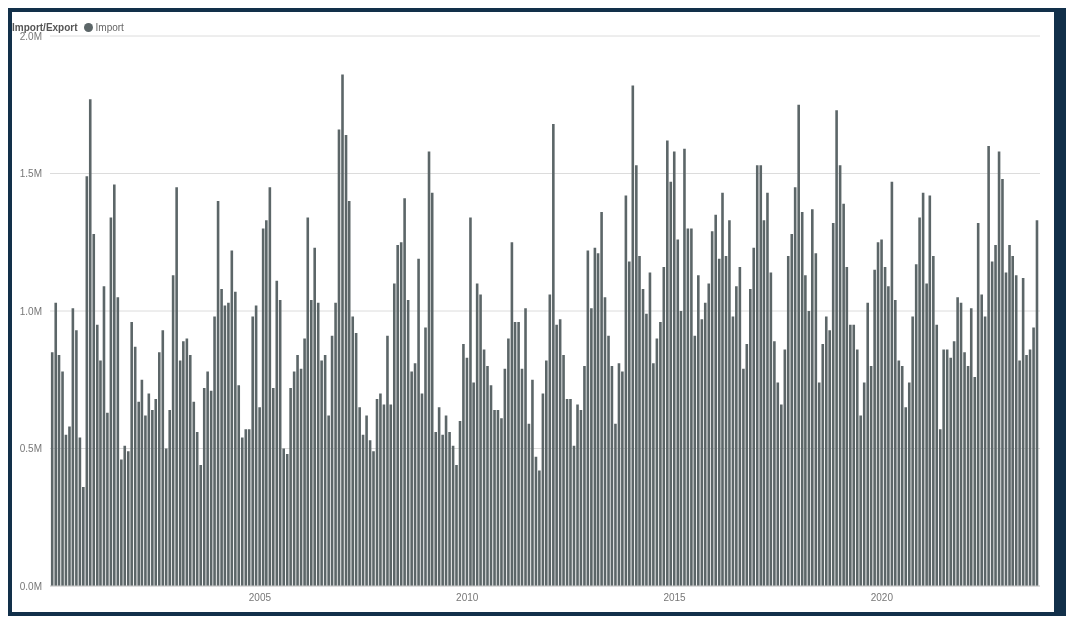 This screenshot has height=632, width=1074. What do you see at coordinates (30, 586) in the screenshot?
I see `y-tick-label: 0.0M` at bounding box center [30, 586].